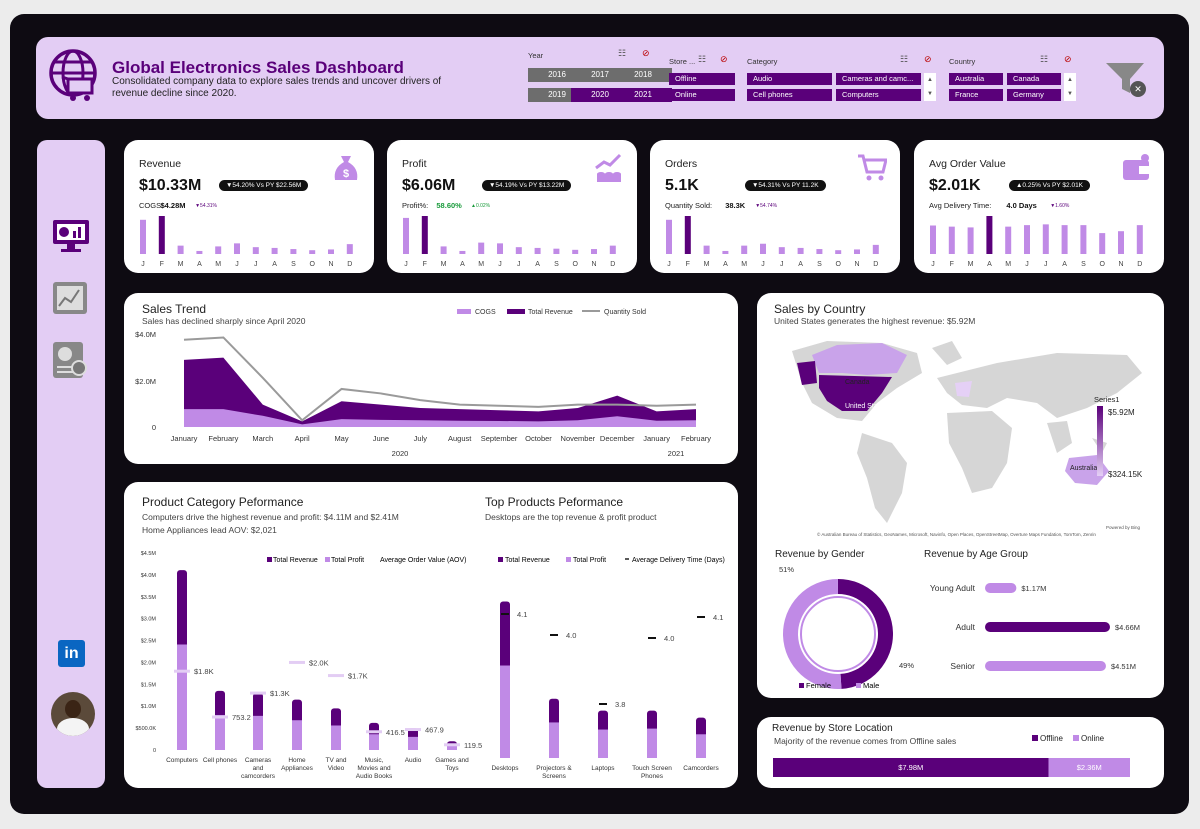 Image resolution: width=1200 pixels, height=829 pixels. What do you see at coordinates (70, 298) in the screenshot?
I see `analysis-nav-icon` at bounding box center [70, 298].